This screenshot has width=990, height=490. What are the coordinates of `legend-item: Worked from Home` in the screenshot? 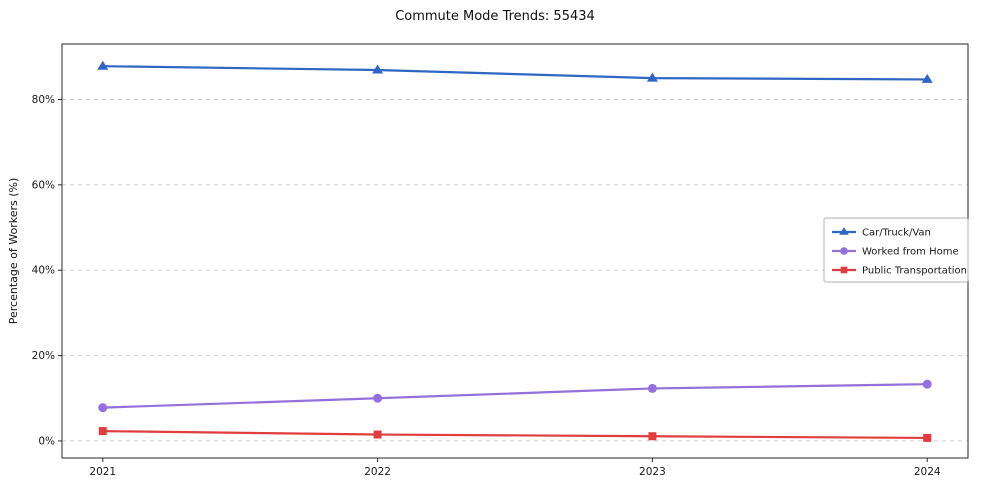 It's located at (895, 252).